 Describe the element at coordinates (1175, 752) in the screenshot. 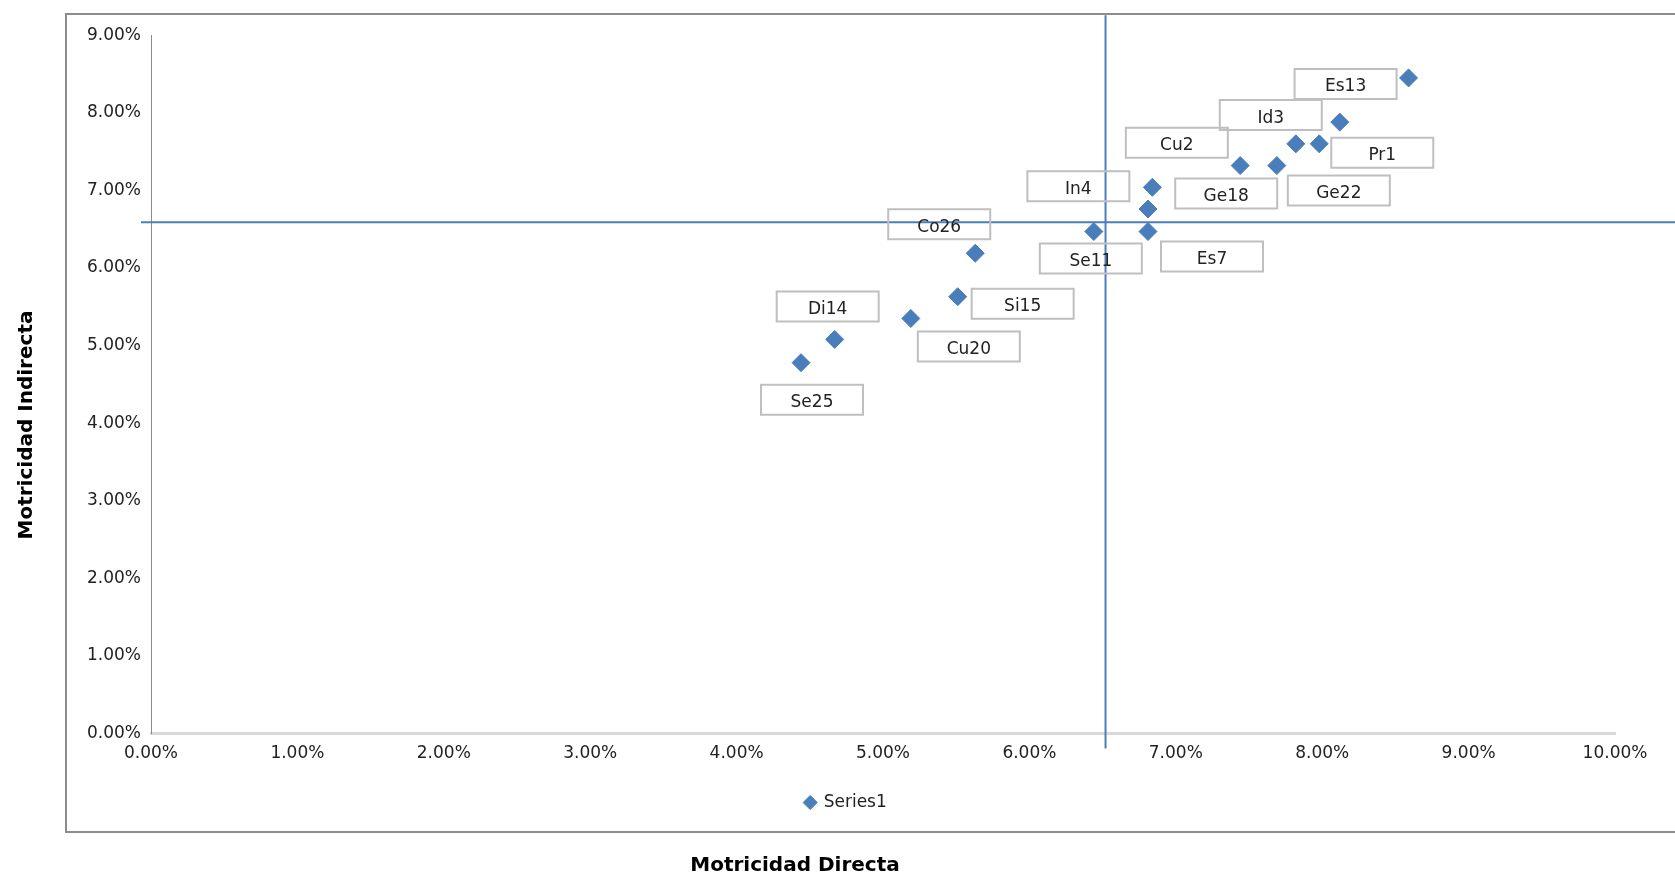

I see `x-tick-label: 7.00%` at that location.